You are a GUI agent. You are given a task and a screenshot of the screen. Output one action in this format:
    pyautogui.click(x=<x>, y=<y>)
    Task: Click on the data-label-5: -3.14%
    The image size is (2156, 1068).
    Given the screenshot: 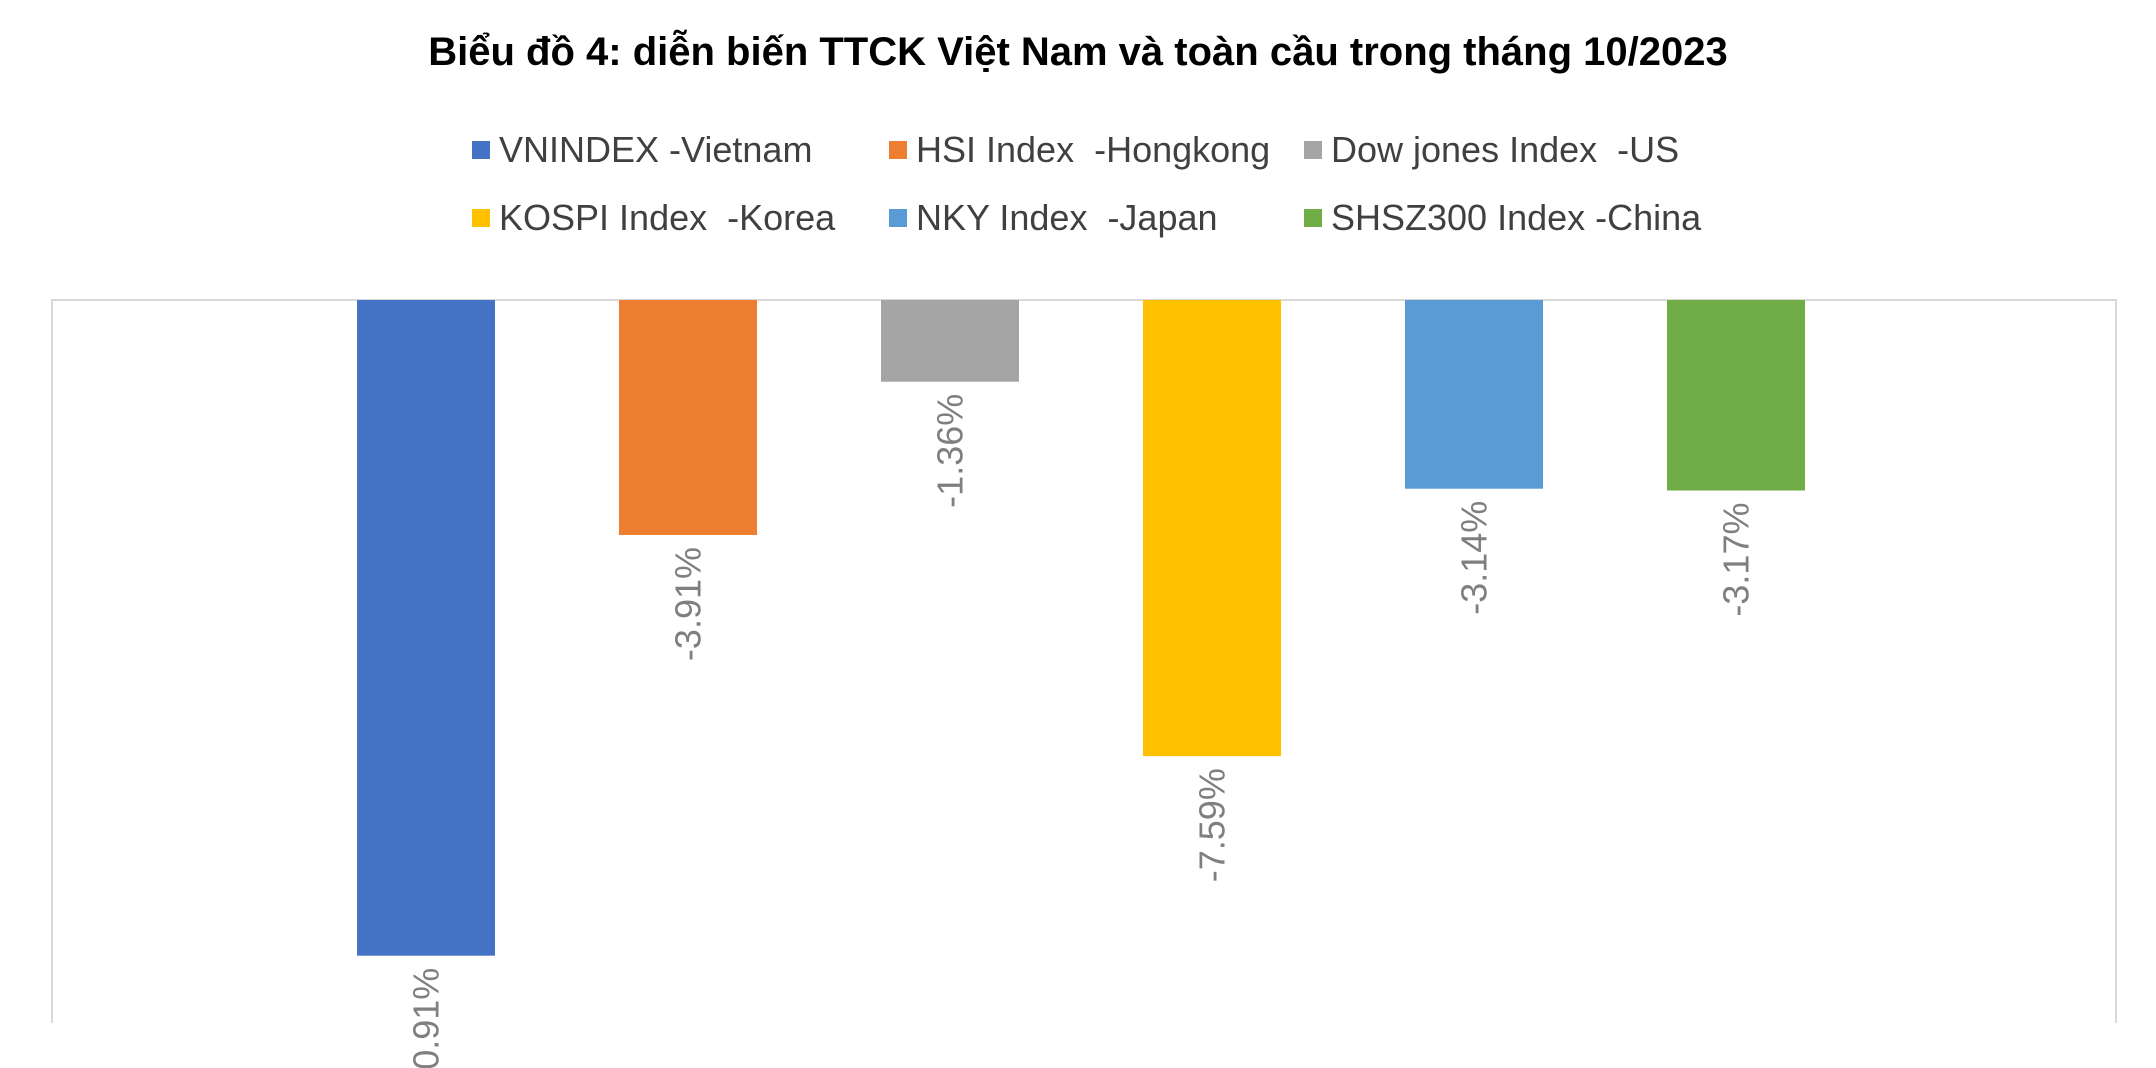 What is the action you would take?
    pyautogui.click(x=1474, y=558)
    